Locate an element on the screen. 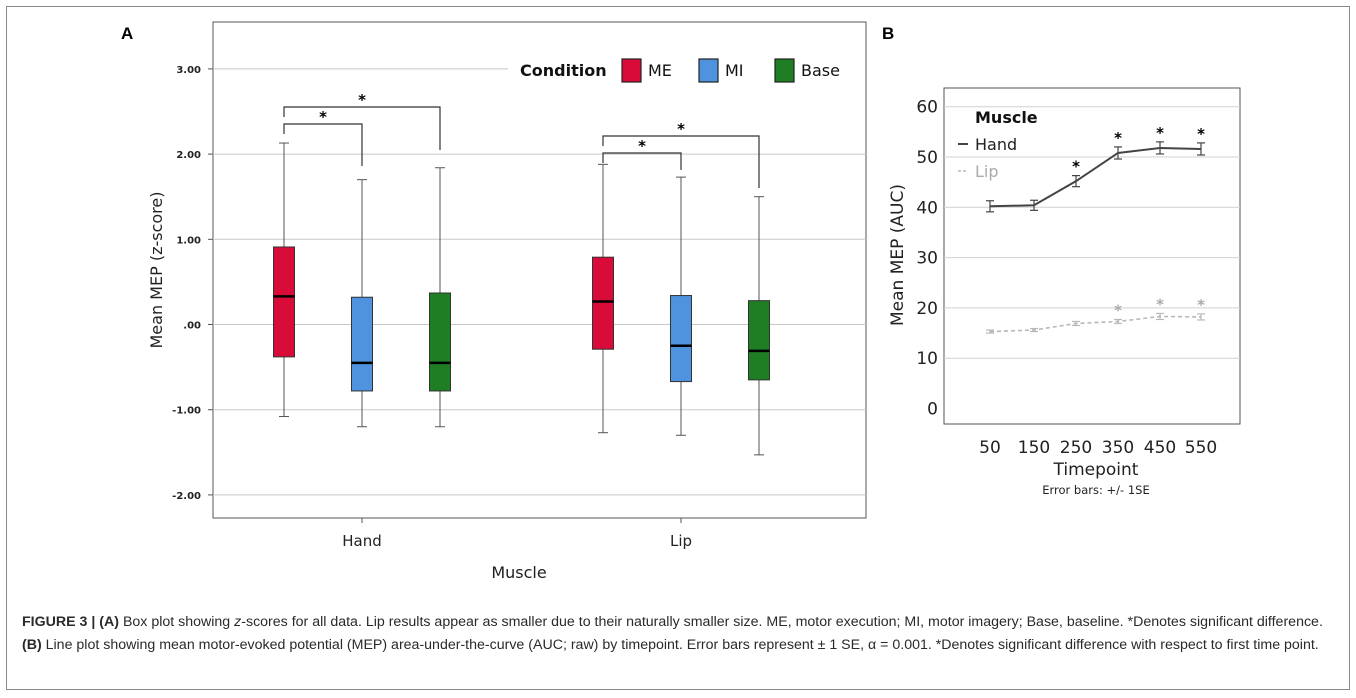 This screenshot has width=1356, height=698. series-line-hand is located at coordinates (1095, 177).